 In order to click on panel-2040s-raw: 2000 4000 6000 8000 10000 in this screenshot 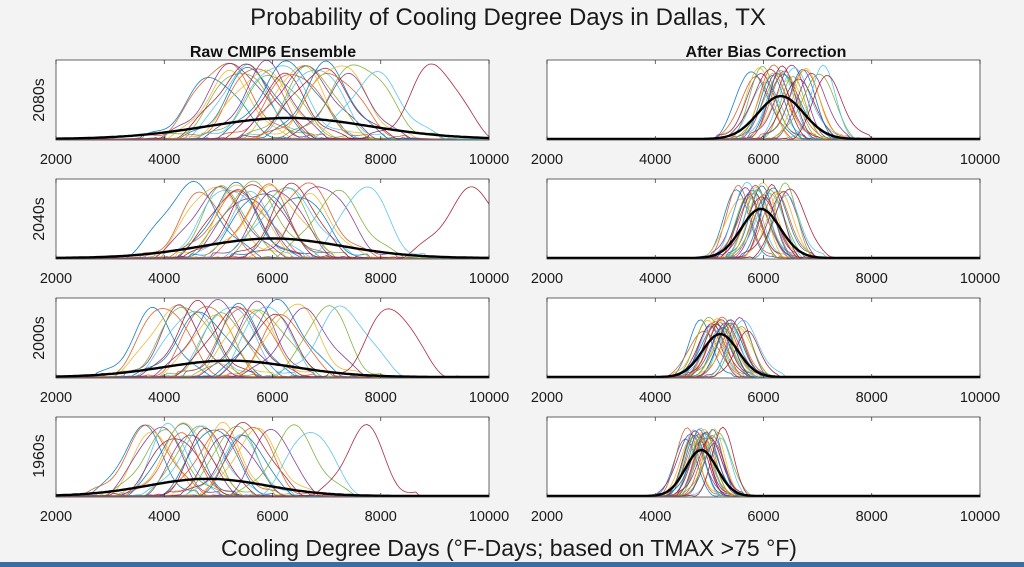, I will do `click(274, 232)`.